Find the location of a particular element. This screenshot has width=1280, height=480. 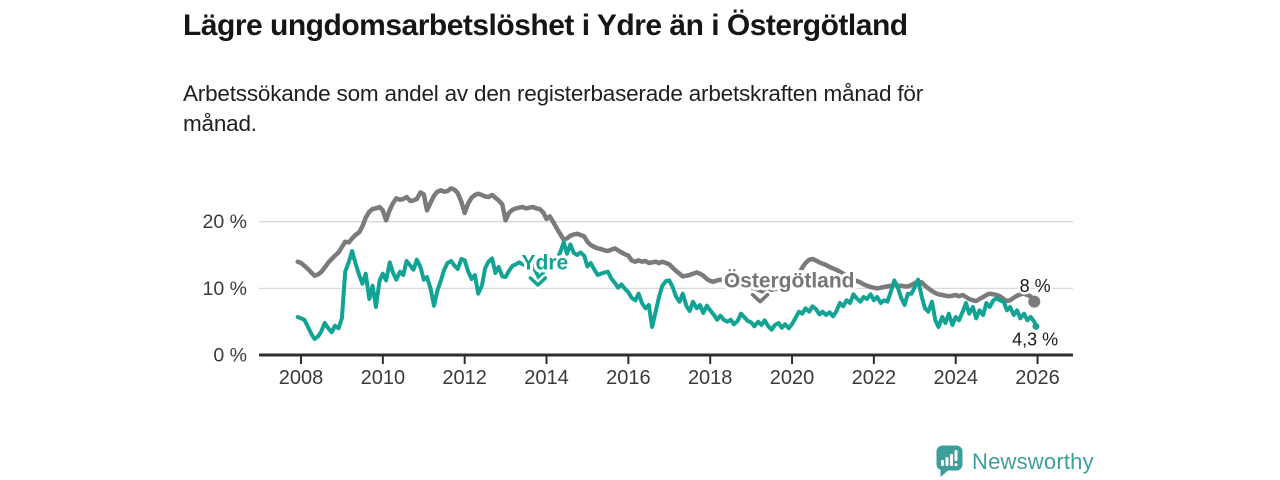

end-value-label: 4,3 % is located at coordinates (1035, 339).